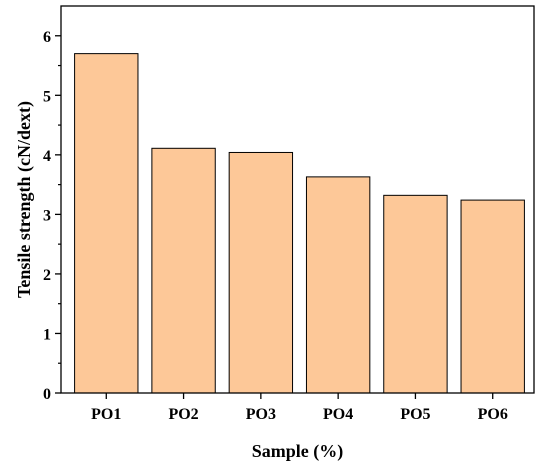  Describe the element at coordinates (47, 156) in the screenshot. I see `y-tick-label: 4` at that location.